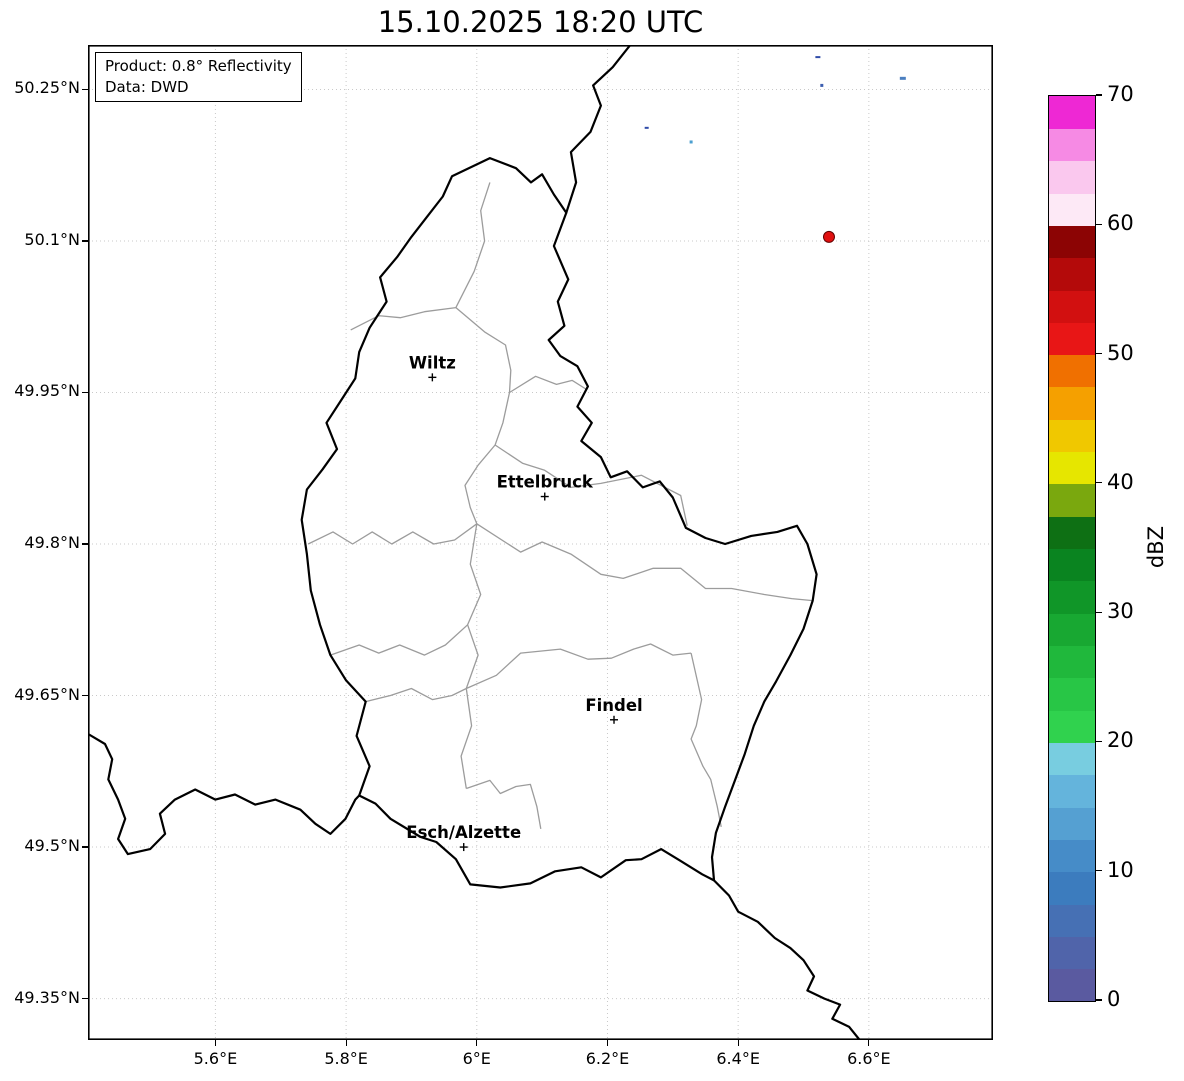 Image resolution: width=1184 pixels, height=1081 pixels. What do you see at coordinates (198, 77) in the screenshot?
I see `product-info-box: Product: 0.8° Reflectivity Data: DWD` at bounding box center [198, 77].